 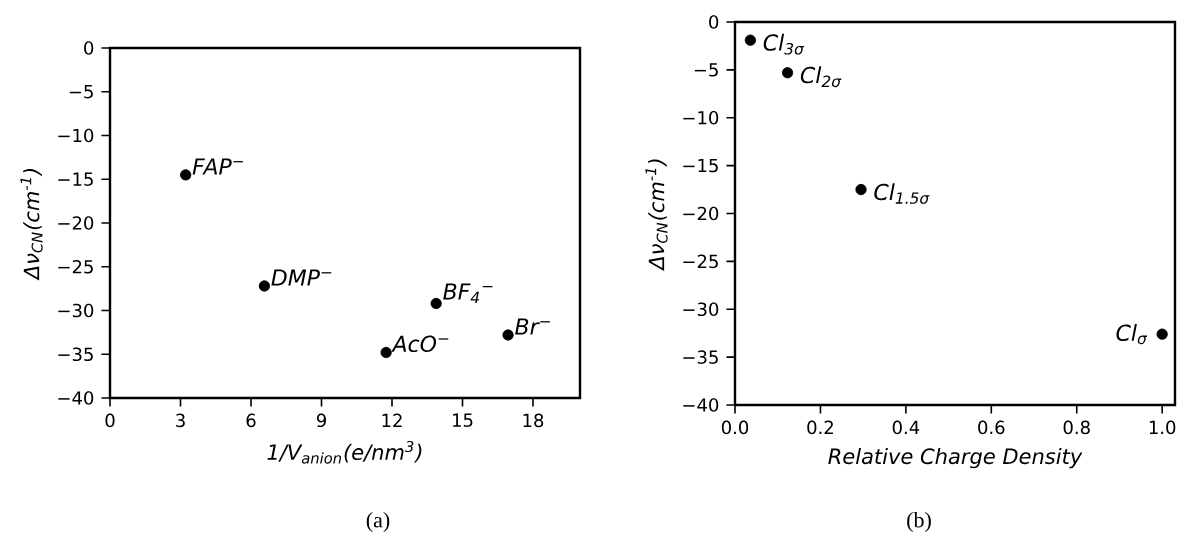 I want to click on x-tick-label: 3, so click(x=180, y=420).